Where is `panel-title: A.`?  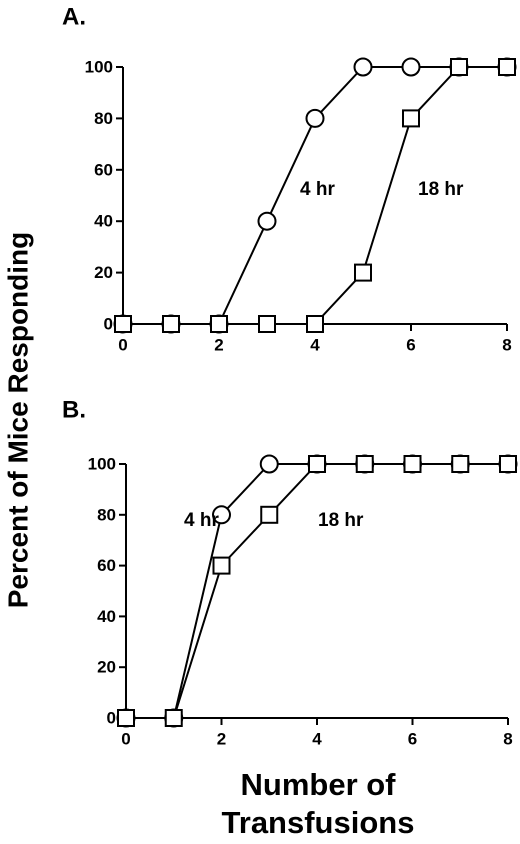
panel-title: A. is located at coordinates (74, 16).